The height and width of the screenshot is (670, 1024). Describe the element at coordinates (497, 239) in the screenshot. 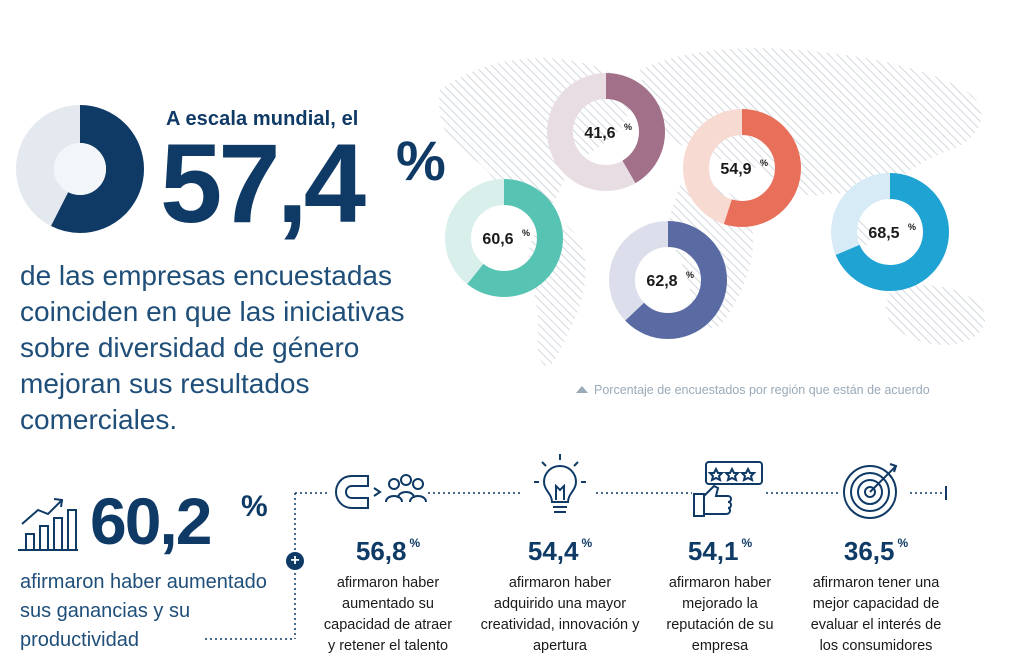

I see `region-value-2: 60,6` at that location.